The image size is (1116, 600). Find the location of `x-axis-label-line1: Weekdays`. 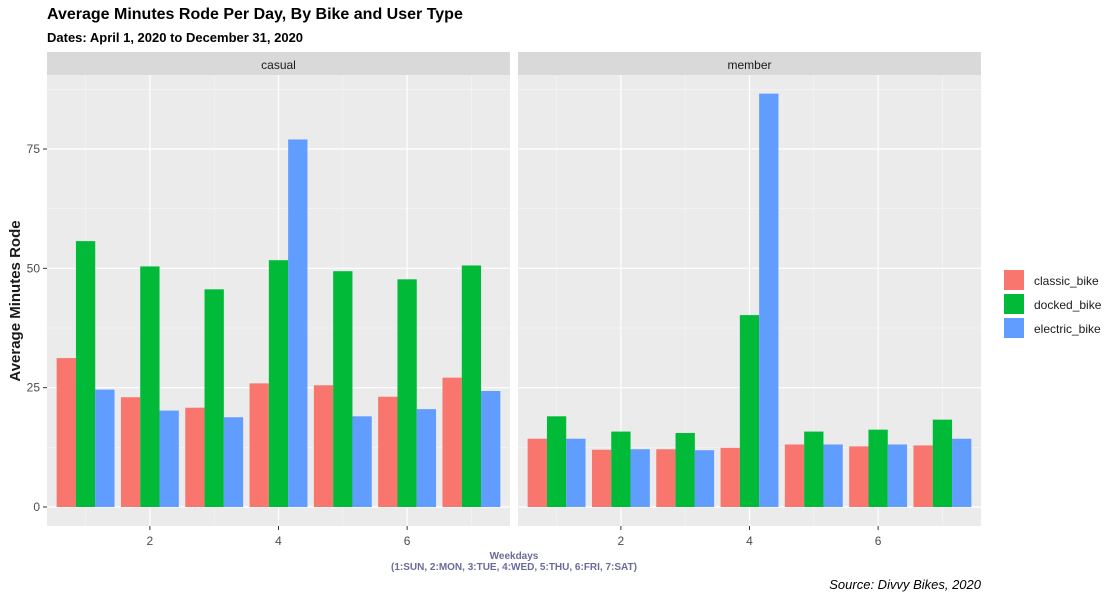

x-axis-label-line1: Weekdays is located at coordinates (514, 556).